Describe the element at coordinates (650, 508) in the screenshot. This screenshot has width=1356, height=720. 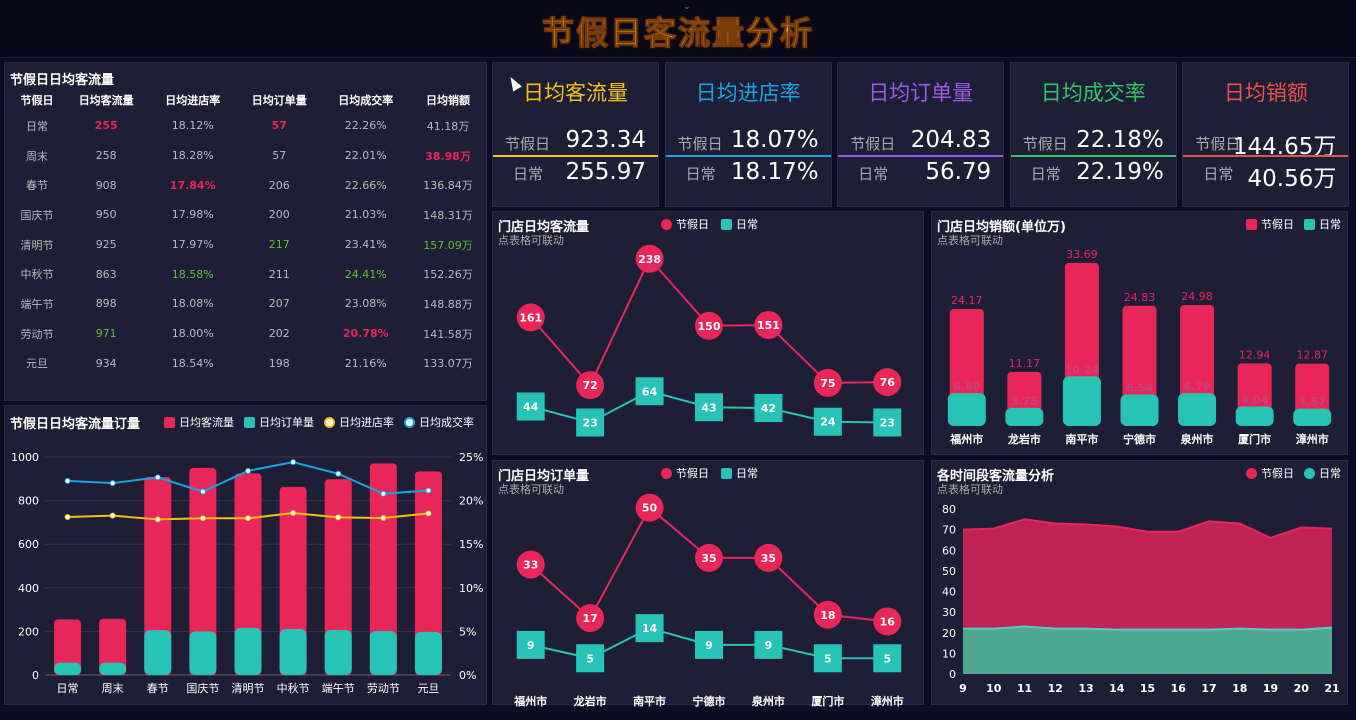
I see `data-label: 50` at that location.